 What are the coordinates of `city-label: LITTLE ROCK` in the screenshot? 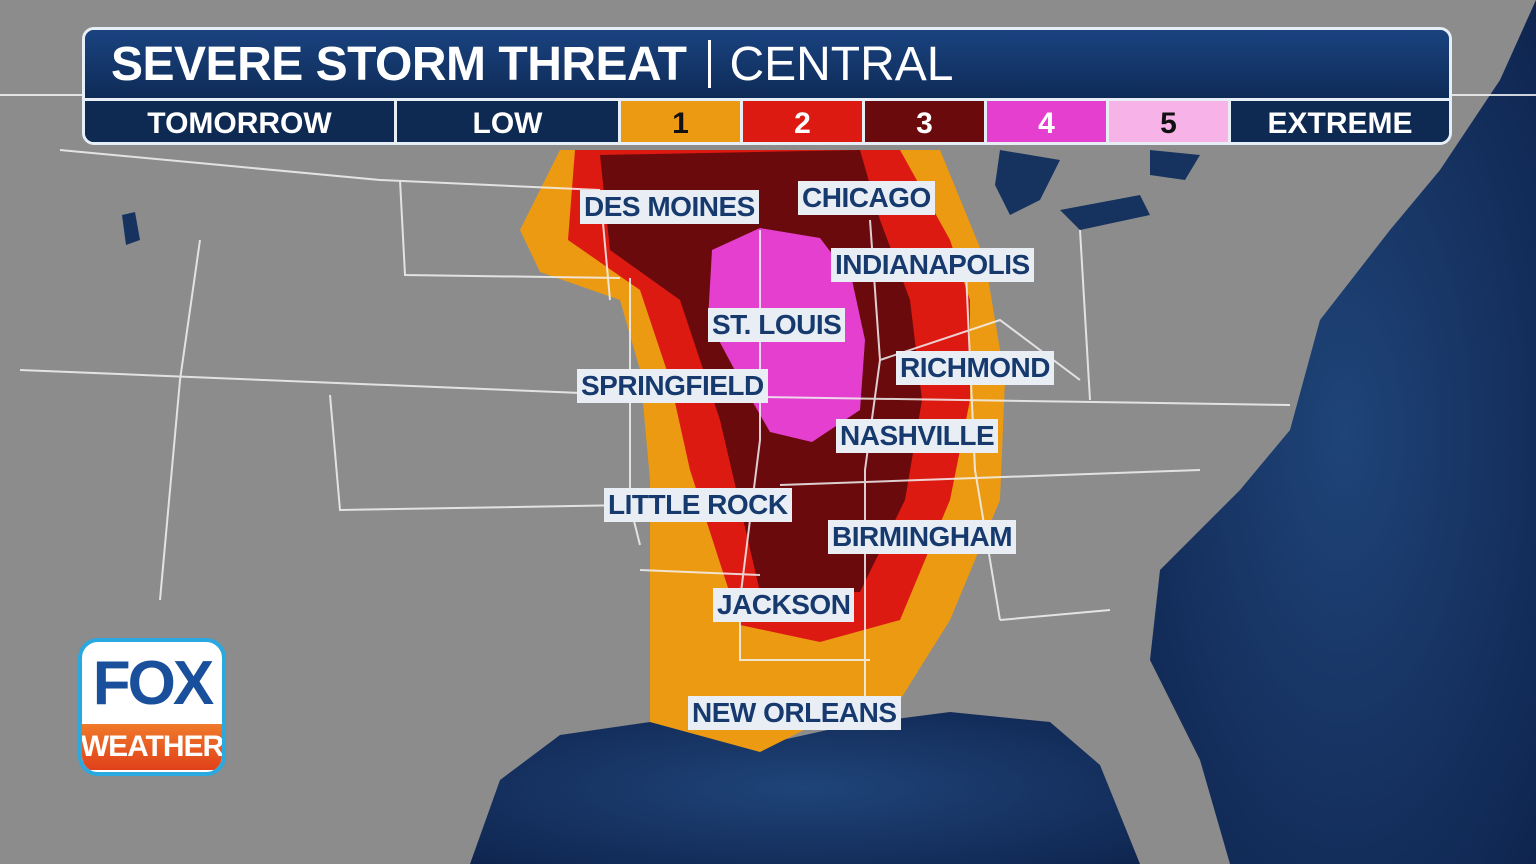 It's located at (698, 505).